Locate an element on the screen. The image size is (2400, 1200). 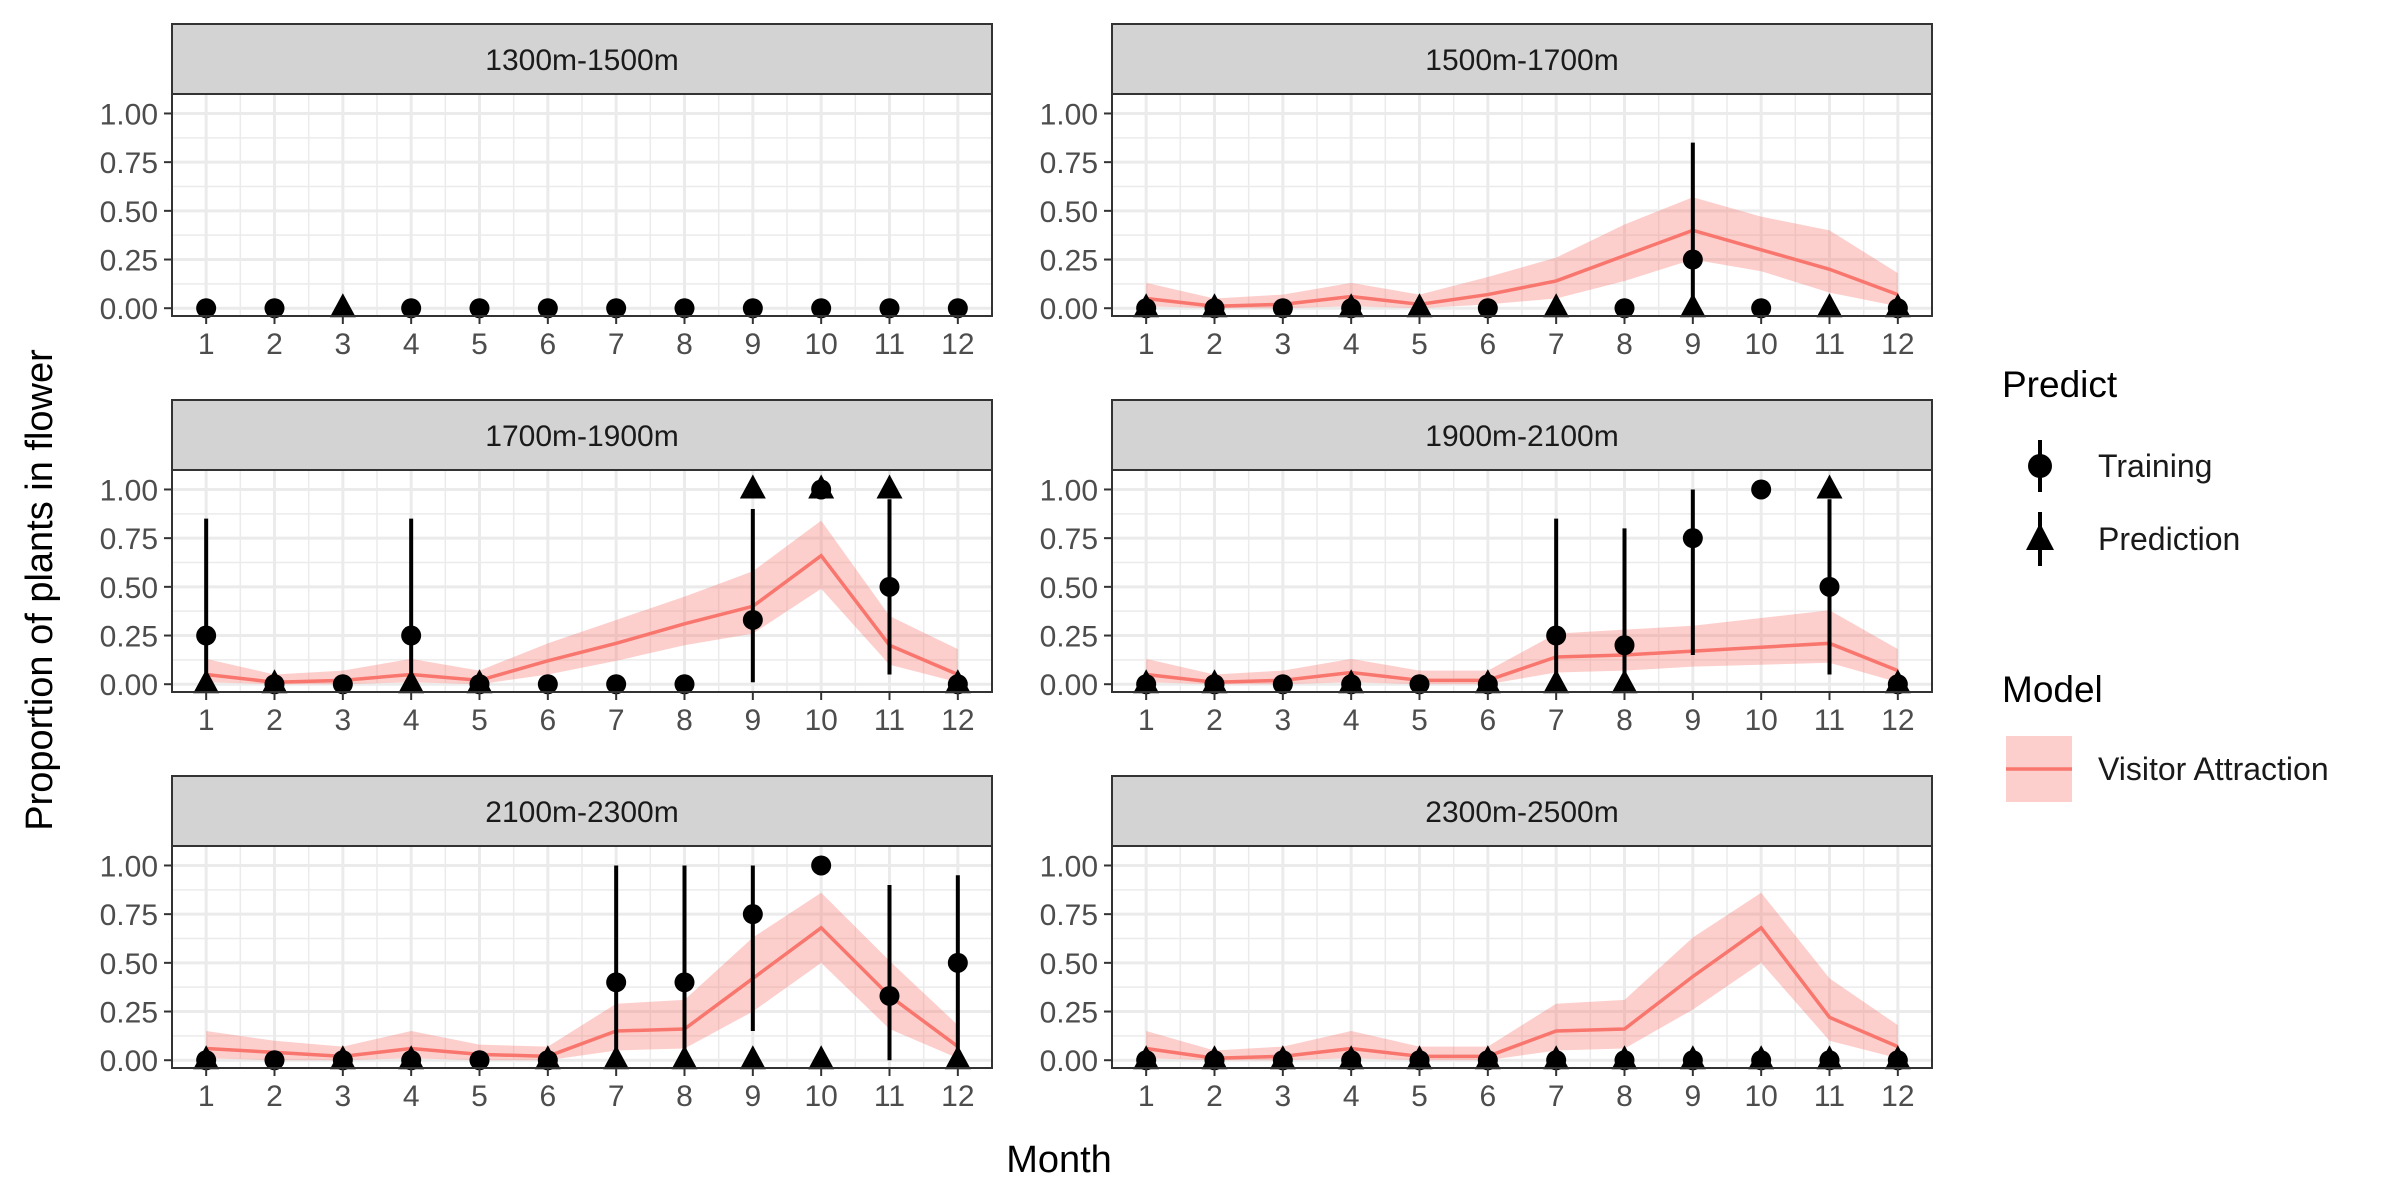
x-tick-label: 2 is located at coordinates (274, 720).